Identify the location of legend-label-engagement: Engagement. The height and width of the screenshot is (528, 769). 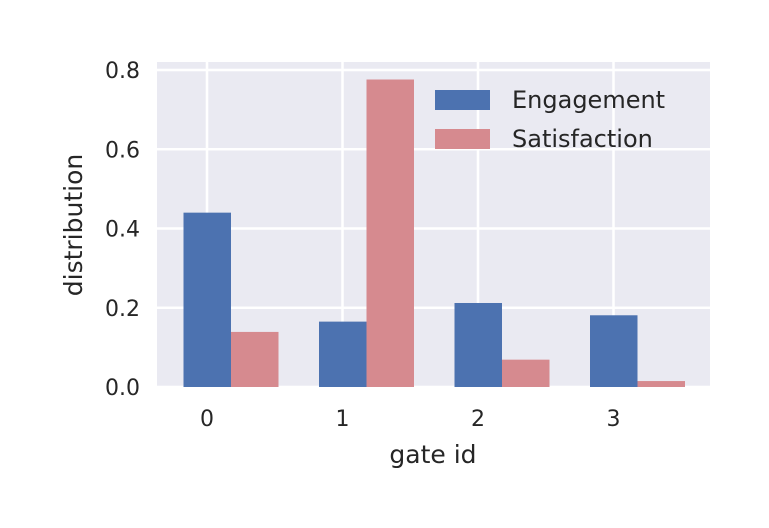
(588, 100).